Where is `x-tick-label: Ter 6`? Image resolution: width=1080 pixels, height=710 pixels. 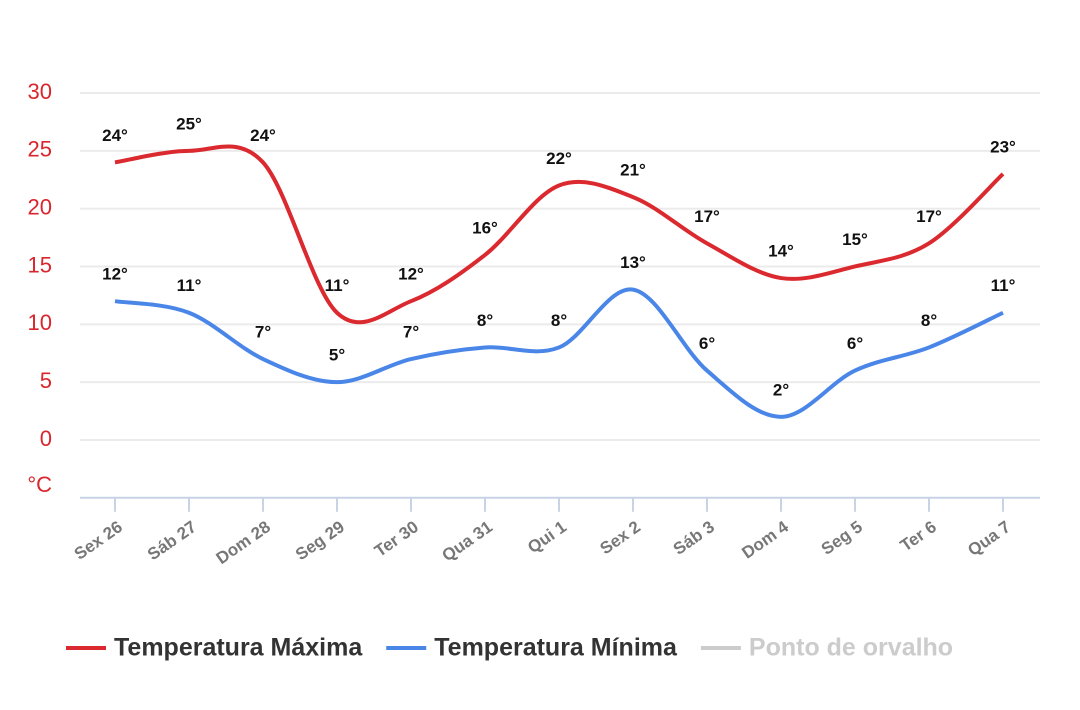
x-tick-label: Ter 6 is located at coordinates (918, 536).